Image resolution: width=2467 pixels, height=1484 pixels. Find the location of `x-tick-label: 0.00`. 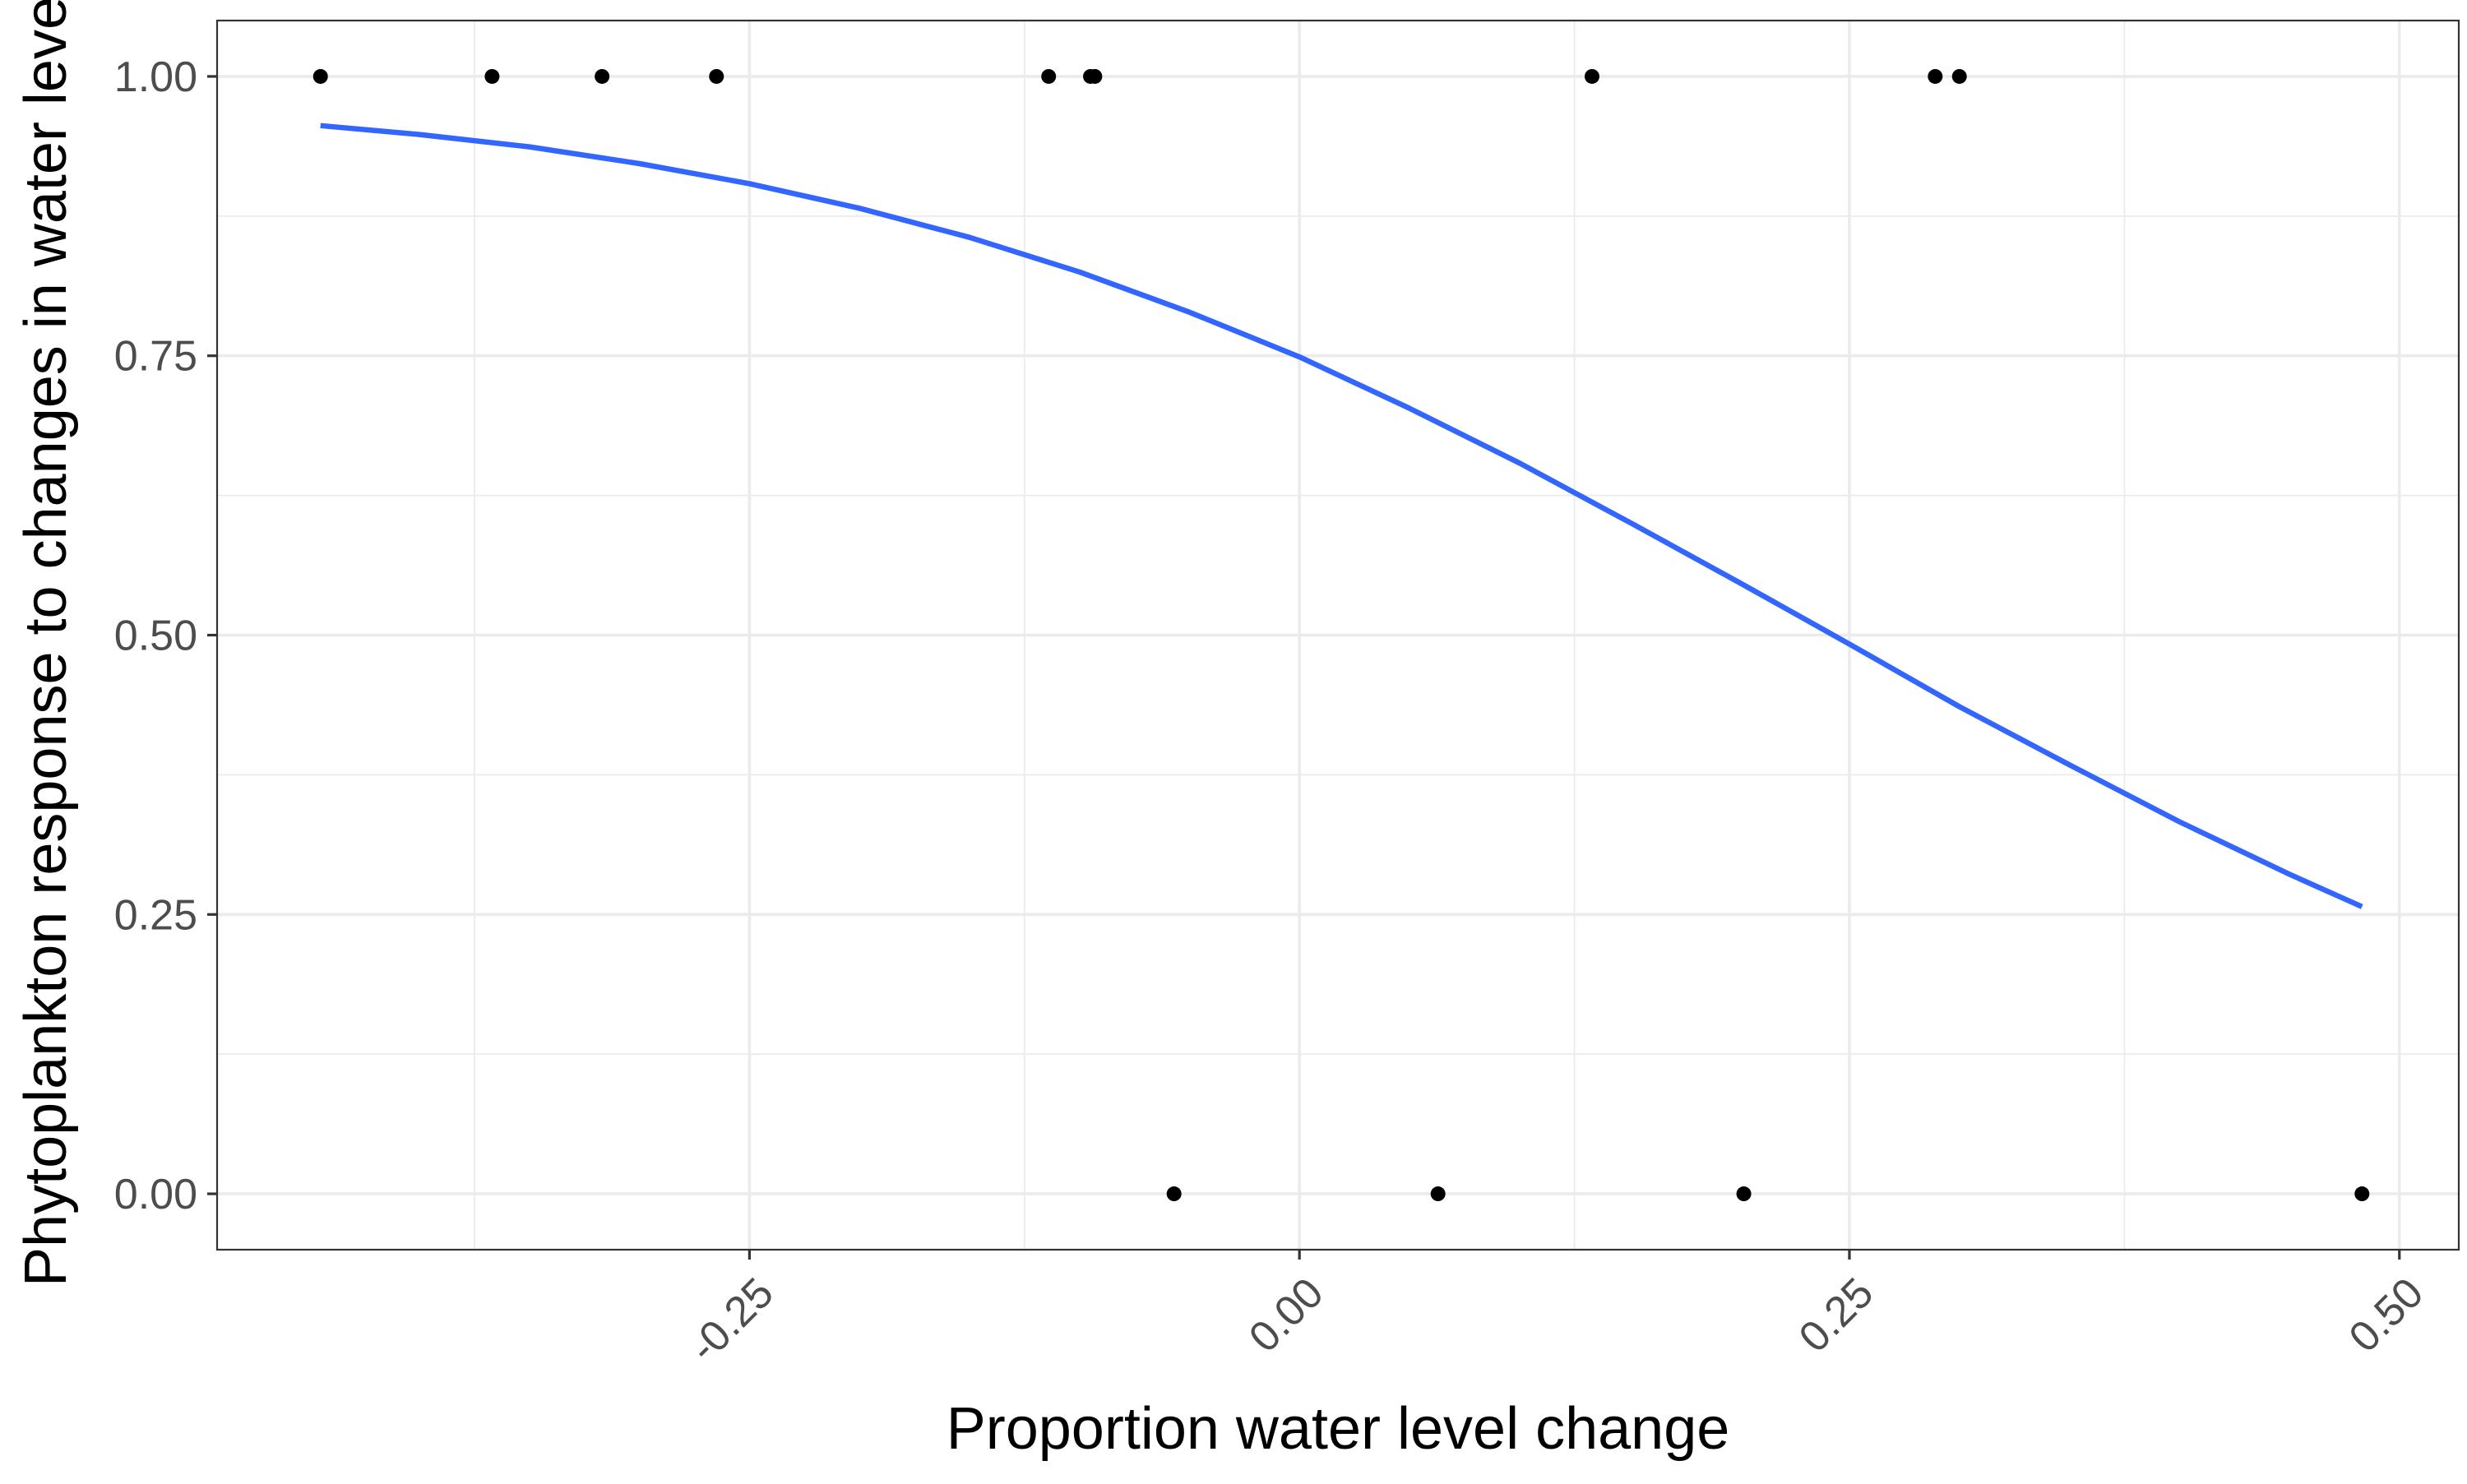

x-tick-label: 0.00 is located at coordinates (1287, 1315).